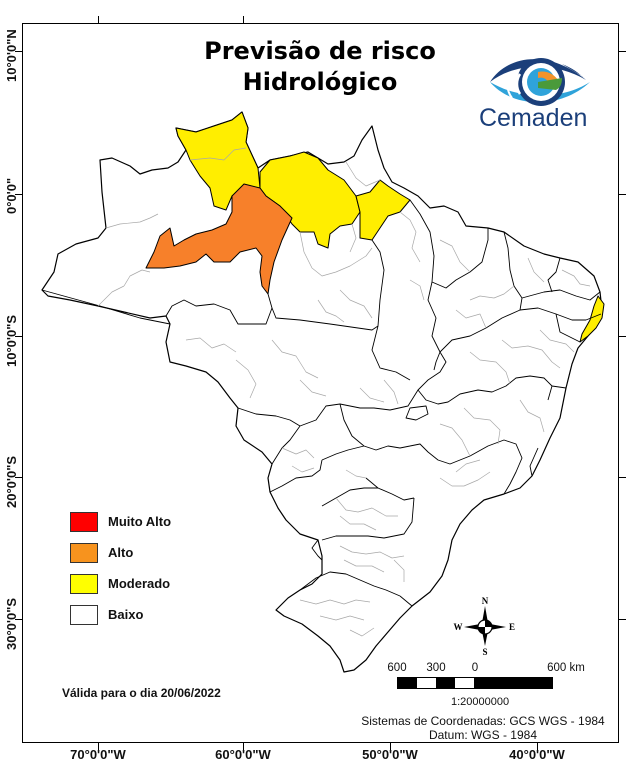  I want to click on north-arrow-compass-icon: N S W E, so click(485, 626).